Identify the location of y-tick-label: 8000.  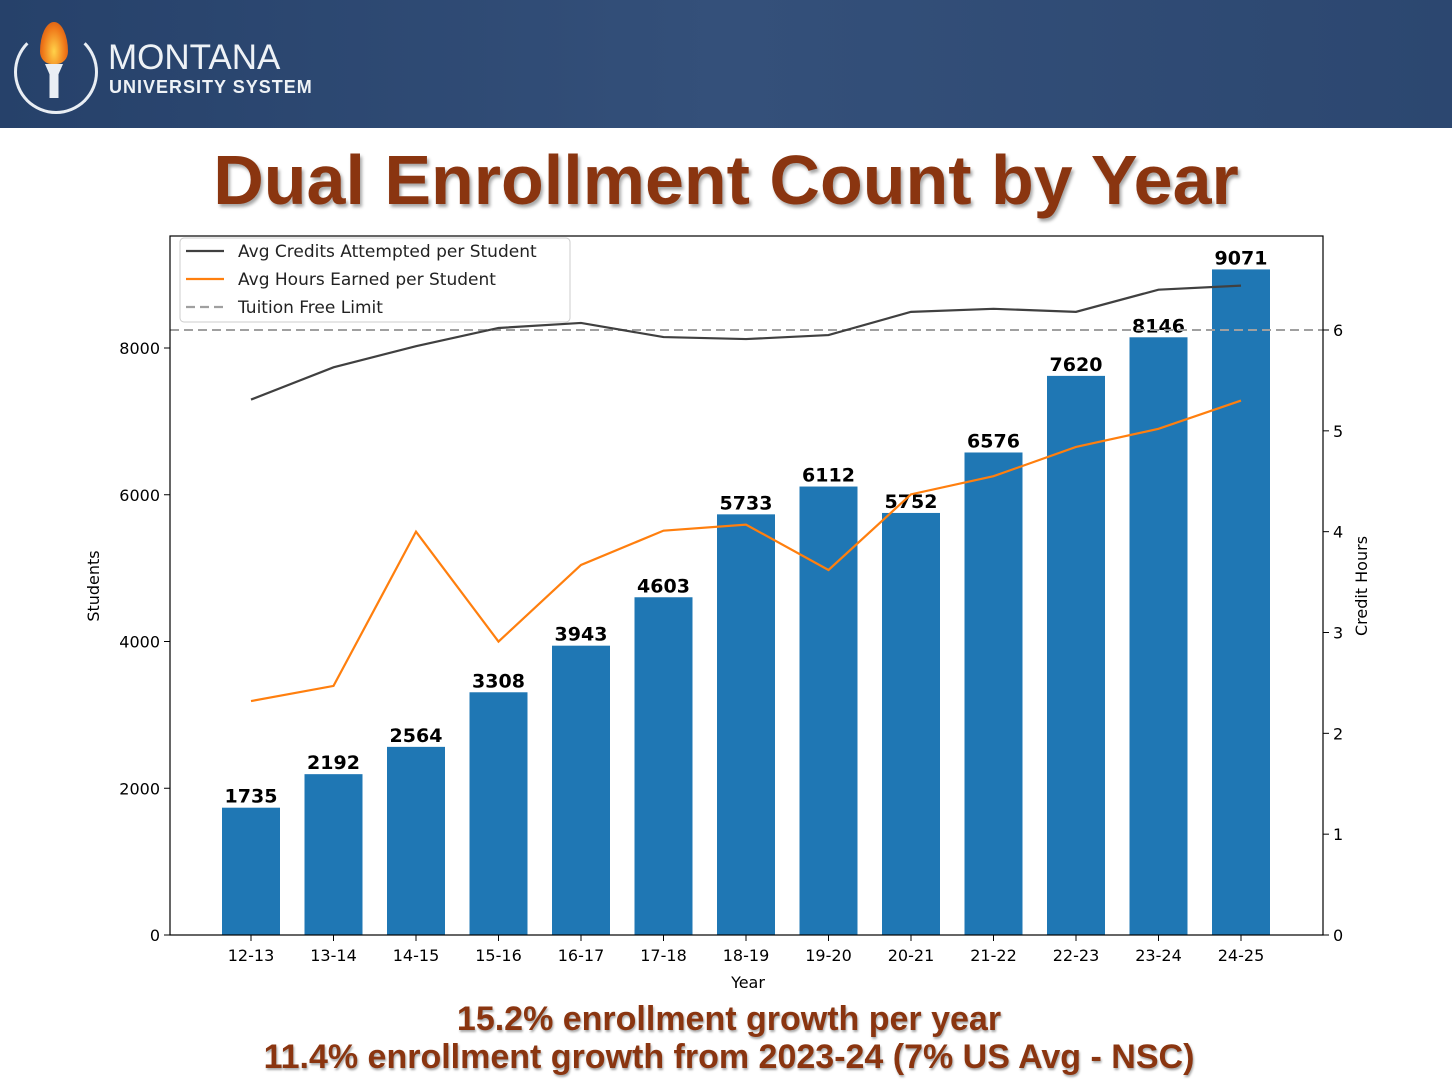
(139, 348).